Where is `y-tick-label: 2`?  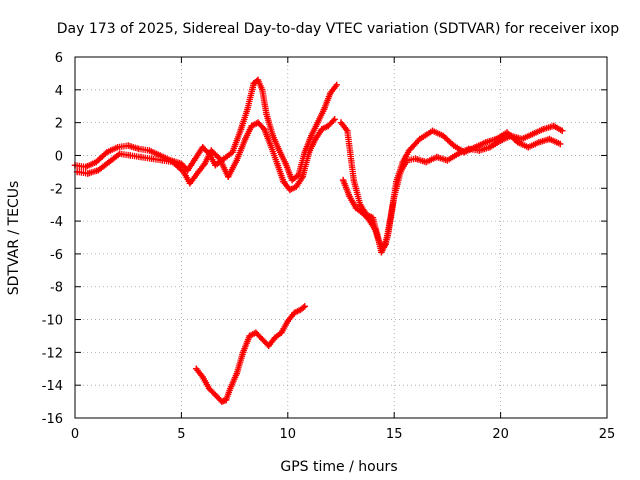 y-tick-label: 2 is located at coordinates (59, 124).